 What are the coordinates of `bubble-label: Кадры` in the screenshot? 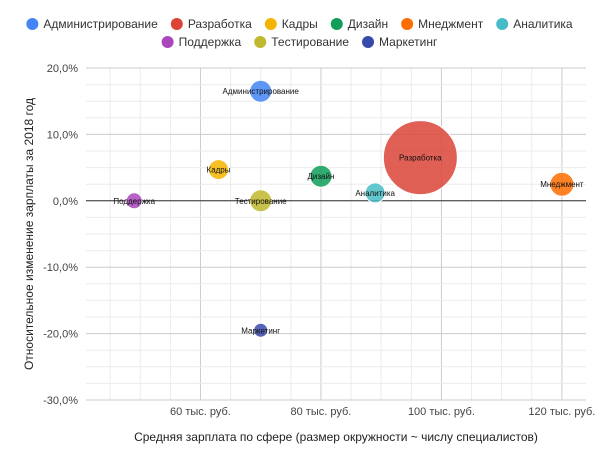 It's located at (219, 170).